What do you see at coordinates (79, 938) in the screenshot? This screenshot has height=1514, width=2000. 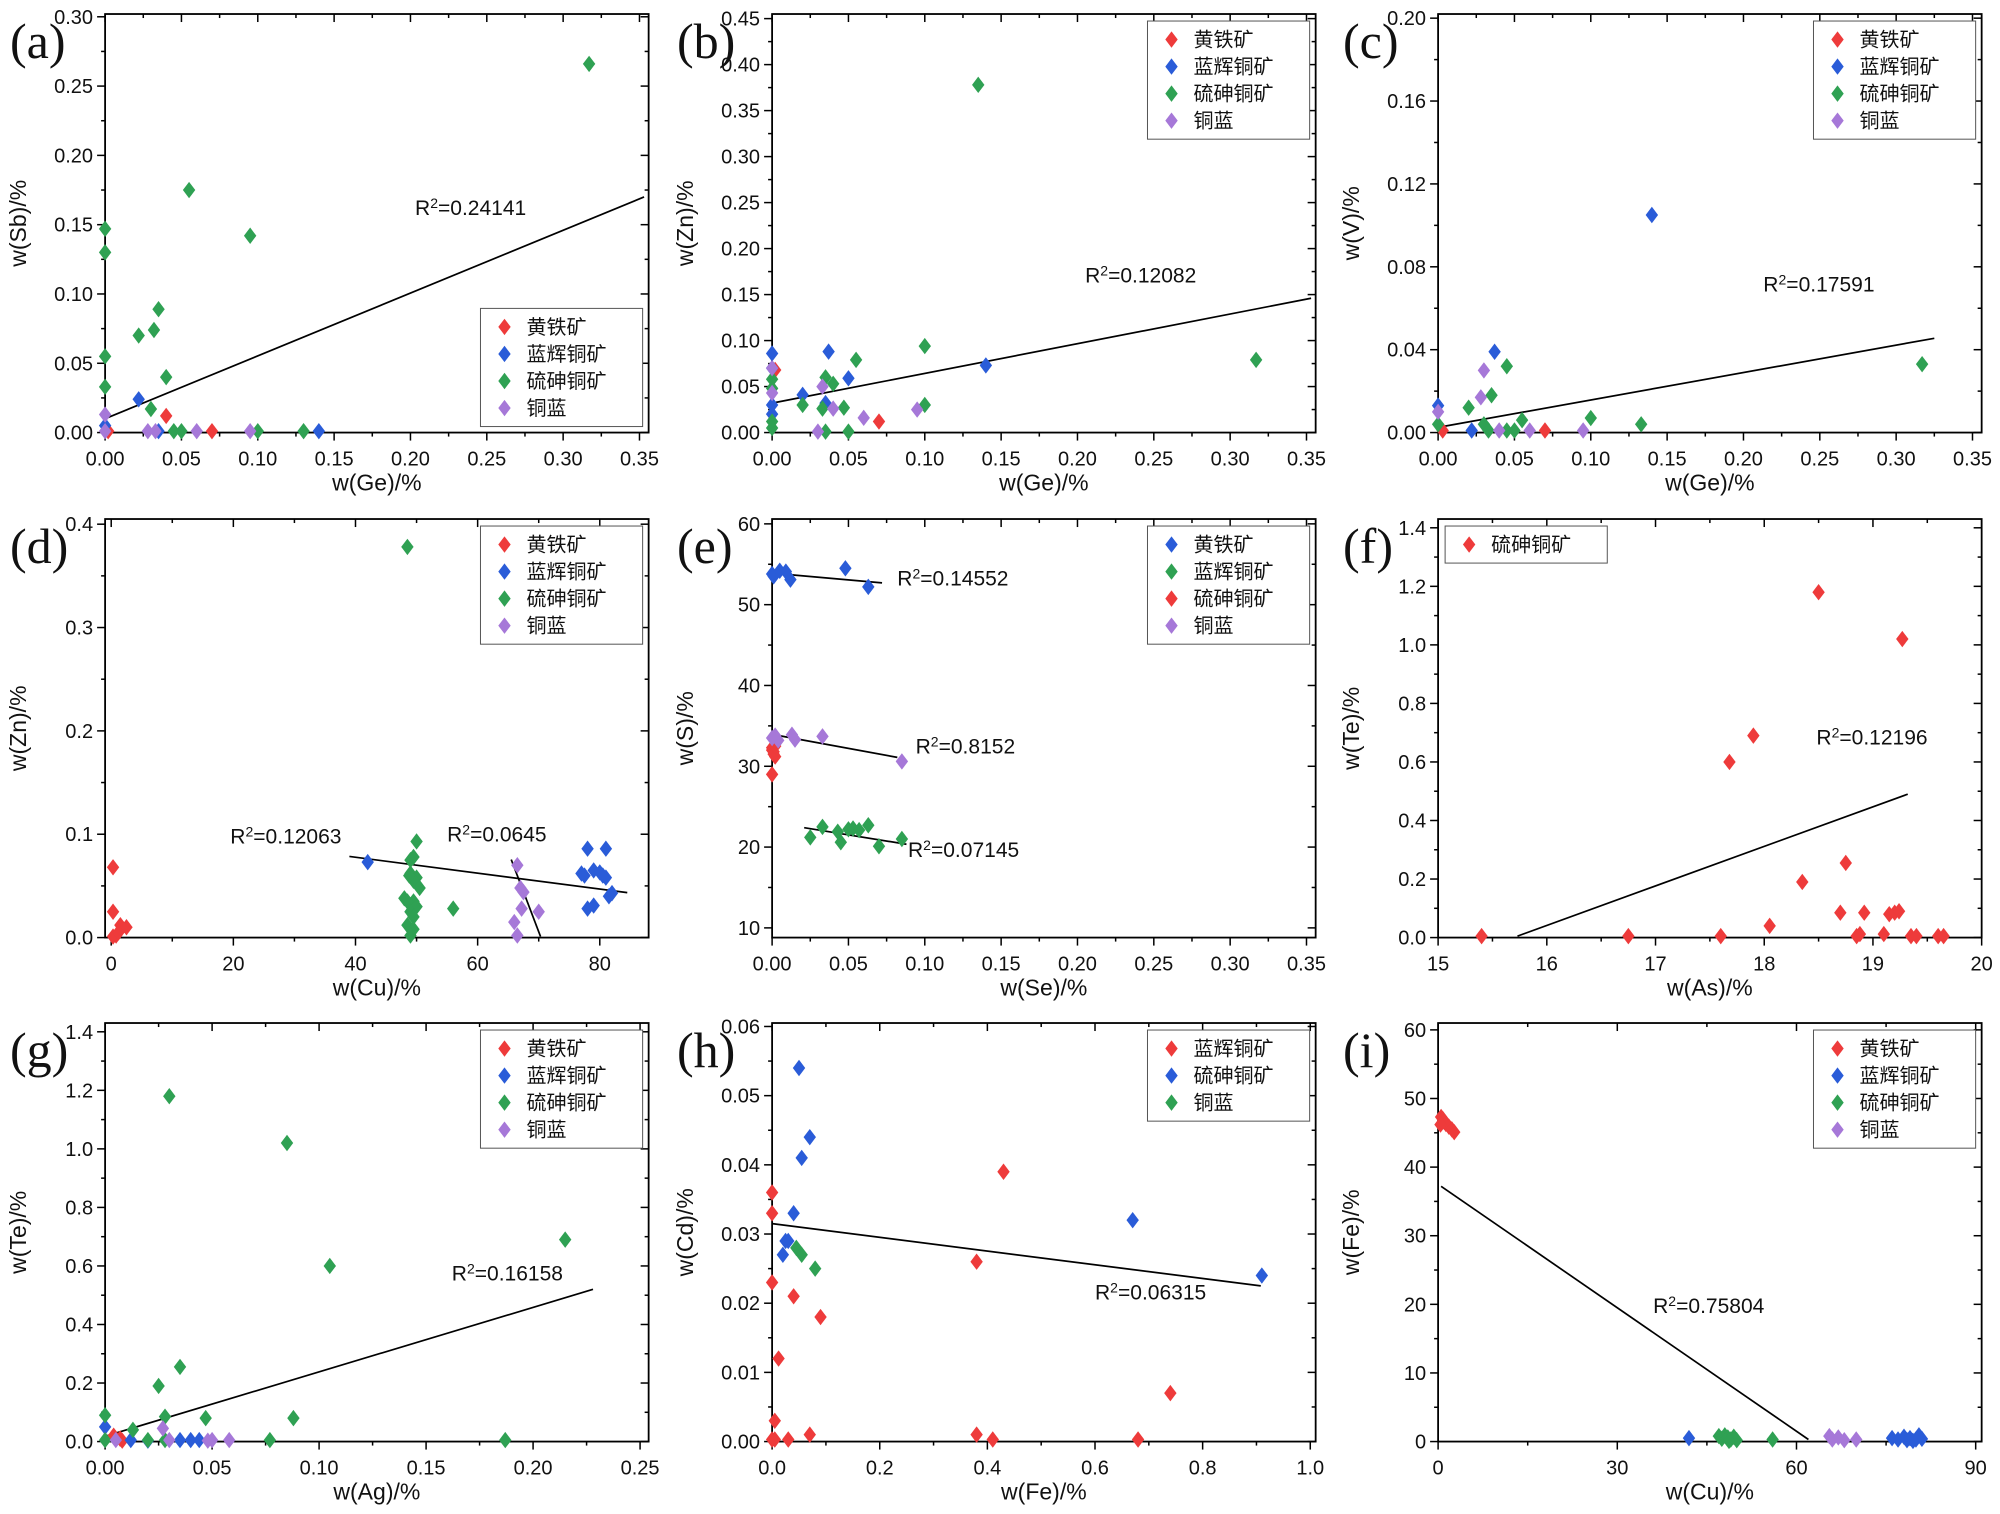 I see `y-tick-label: 0.0` at bounding box center [79, 938].